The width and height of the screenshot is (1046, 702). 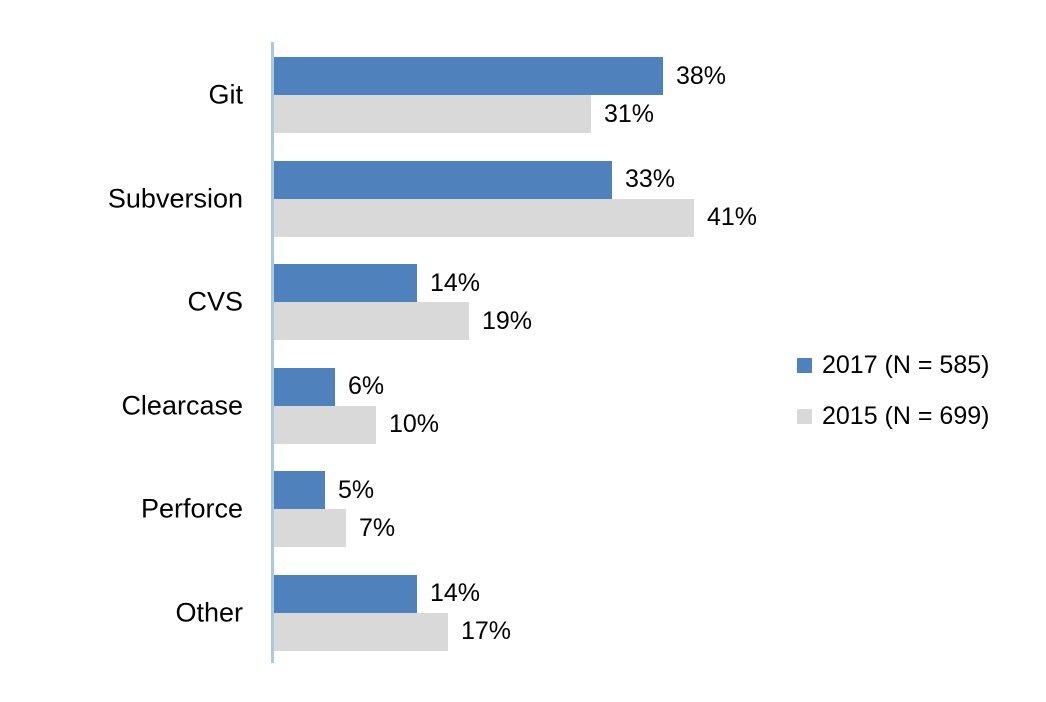 I want to click on bar-row: 33%, so click(x=660, y=179).